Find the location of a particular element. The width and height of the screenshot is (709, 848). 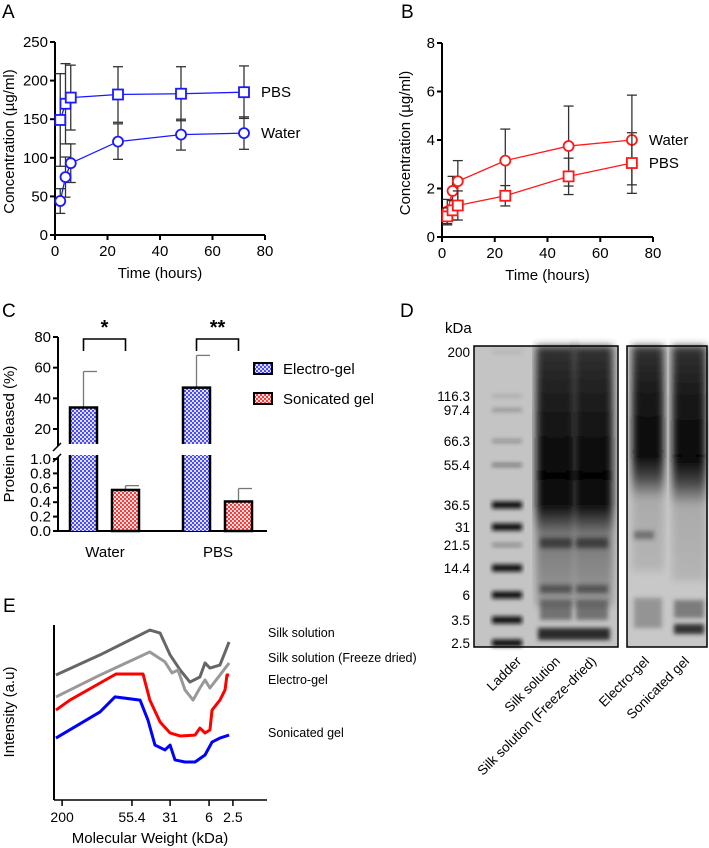

x-tick-label: 2.5 is located at coordinates (233, 817).